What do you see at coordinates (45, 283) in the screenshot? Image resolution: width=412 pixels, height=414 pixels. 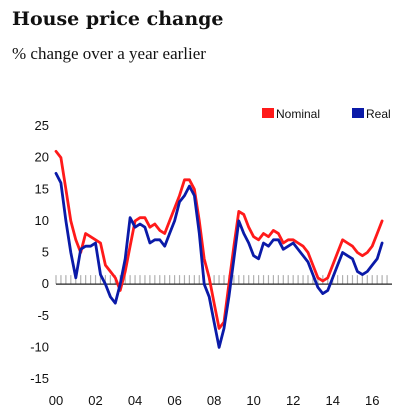 I see `y-tick-label: 0` at bounding box center [45, 283].